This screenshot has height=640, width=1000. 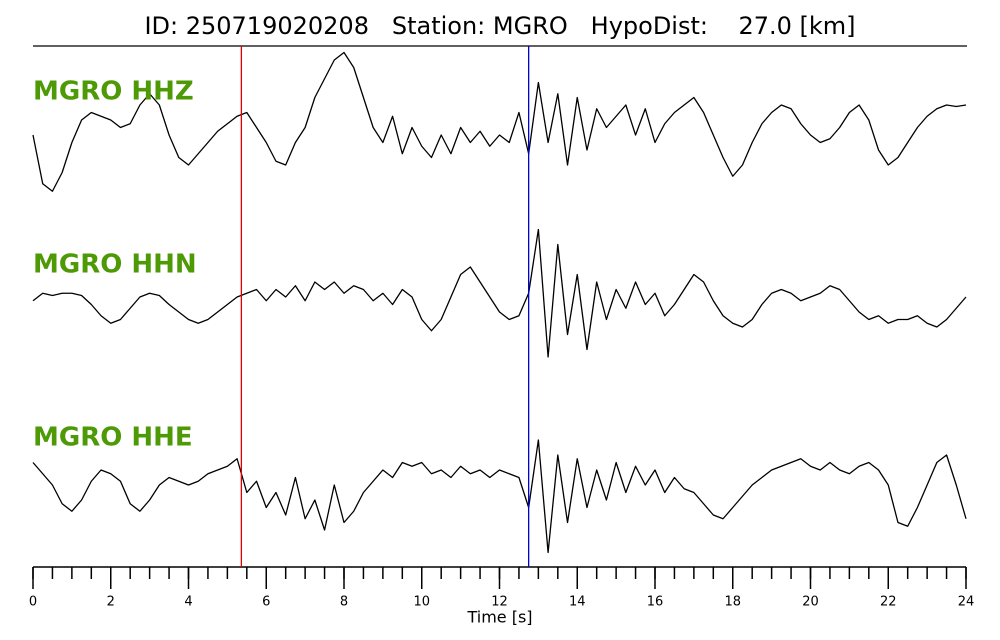 What do you see at coordinates (499, 617) in the screenshot?
I see `x-axis-label: Time [s]` at bounding box center [499, 617].